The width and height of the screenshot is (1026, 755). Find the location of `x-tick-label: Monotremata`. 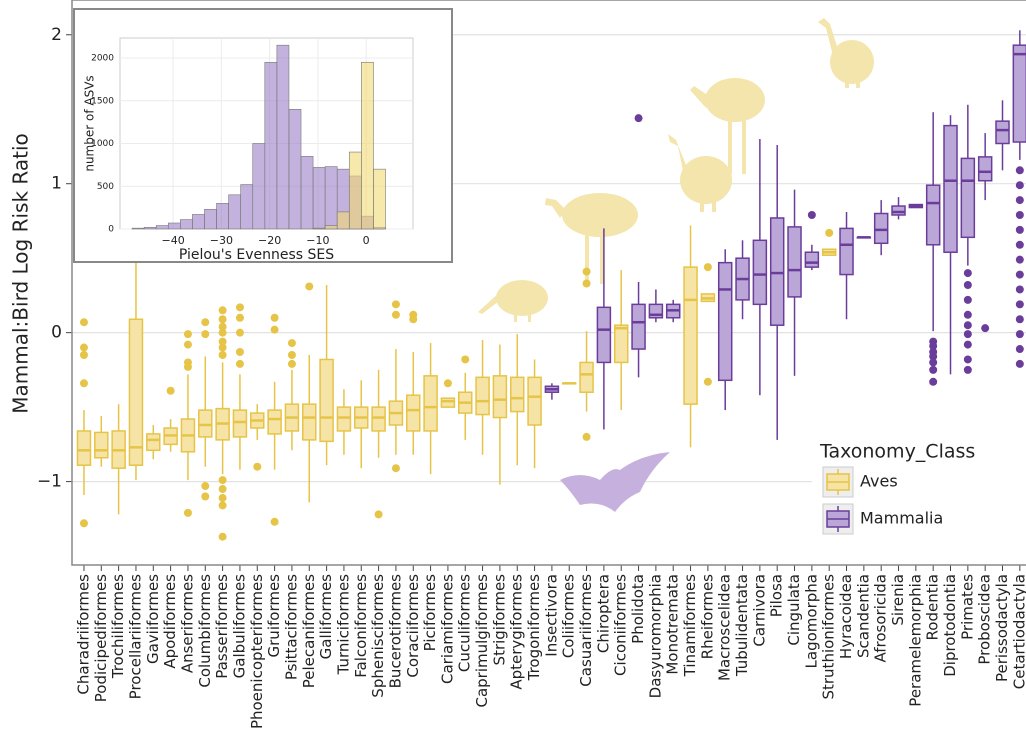

x-tick-label: Monotremata is located at coordinates (673, 624).